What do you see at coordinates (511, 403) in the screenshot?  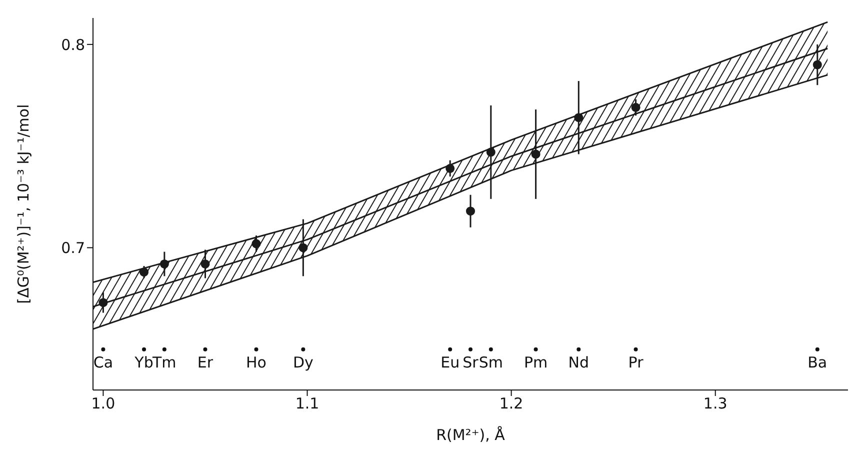 I see `x-tick-label: 1.2` at bounding box center [511, 403].